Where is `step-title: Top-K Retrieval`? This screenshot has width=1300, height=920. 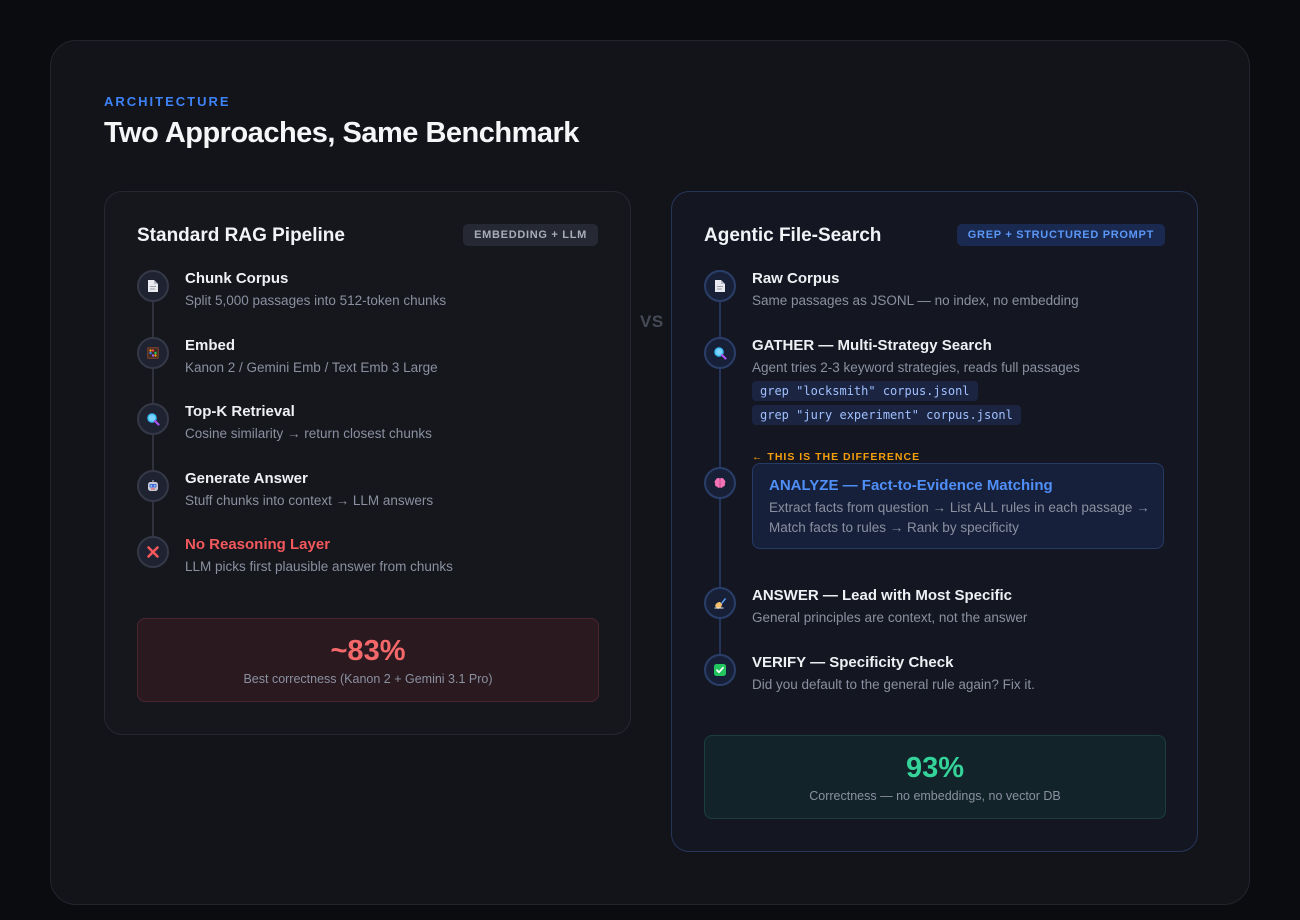 step-title: Top-K Retrieval is located at coordinates (240, 411).